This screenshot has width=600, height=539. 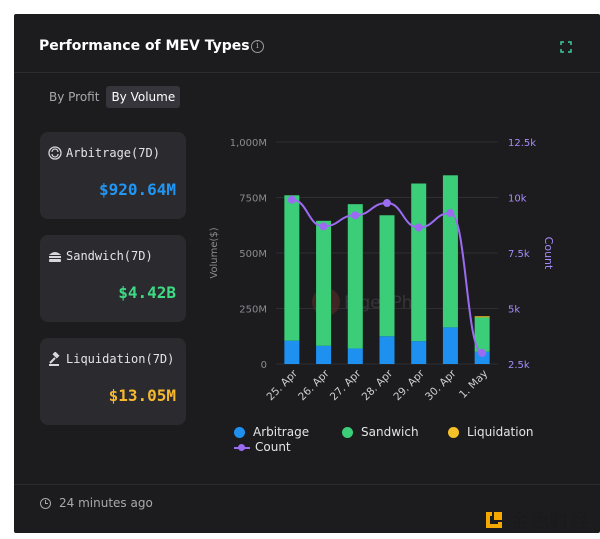 What do you see at coordinates (113, 381) in the screenshot?
I see `card-liquidation: Liquidation(7D) $13.05M` at bounding box center [113, 381].